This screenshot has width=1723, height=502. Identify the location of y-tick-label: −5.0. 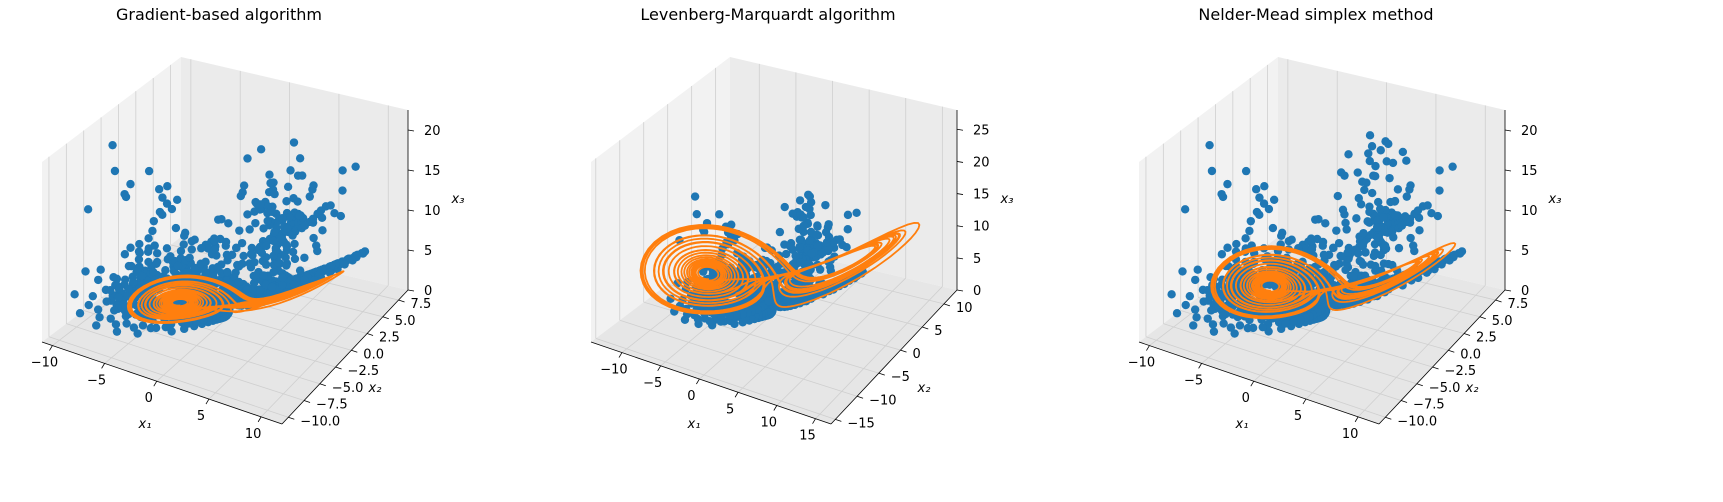
(1445, 388).